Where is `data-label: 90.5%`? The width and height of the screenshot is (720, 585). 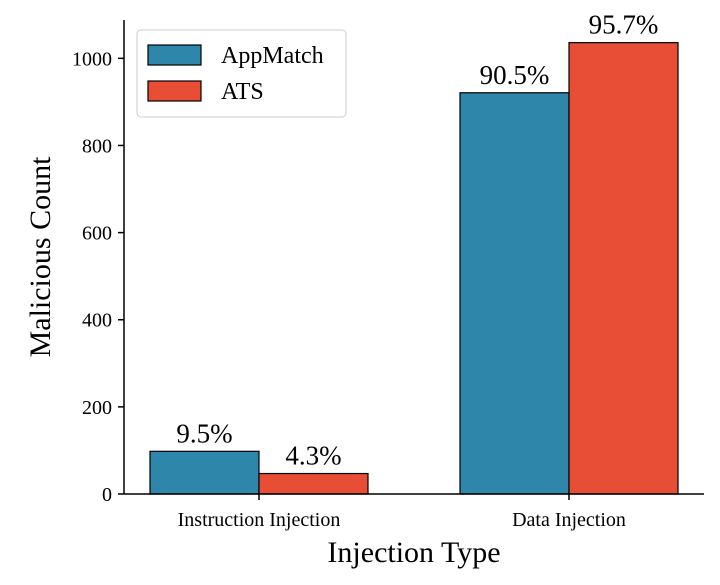 data-label: 90.5% is located at coordinates (515, 75).